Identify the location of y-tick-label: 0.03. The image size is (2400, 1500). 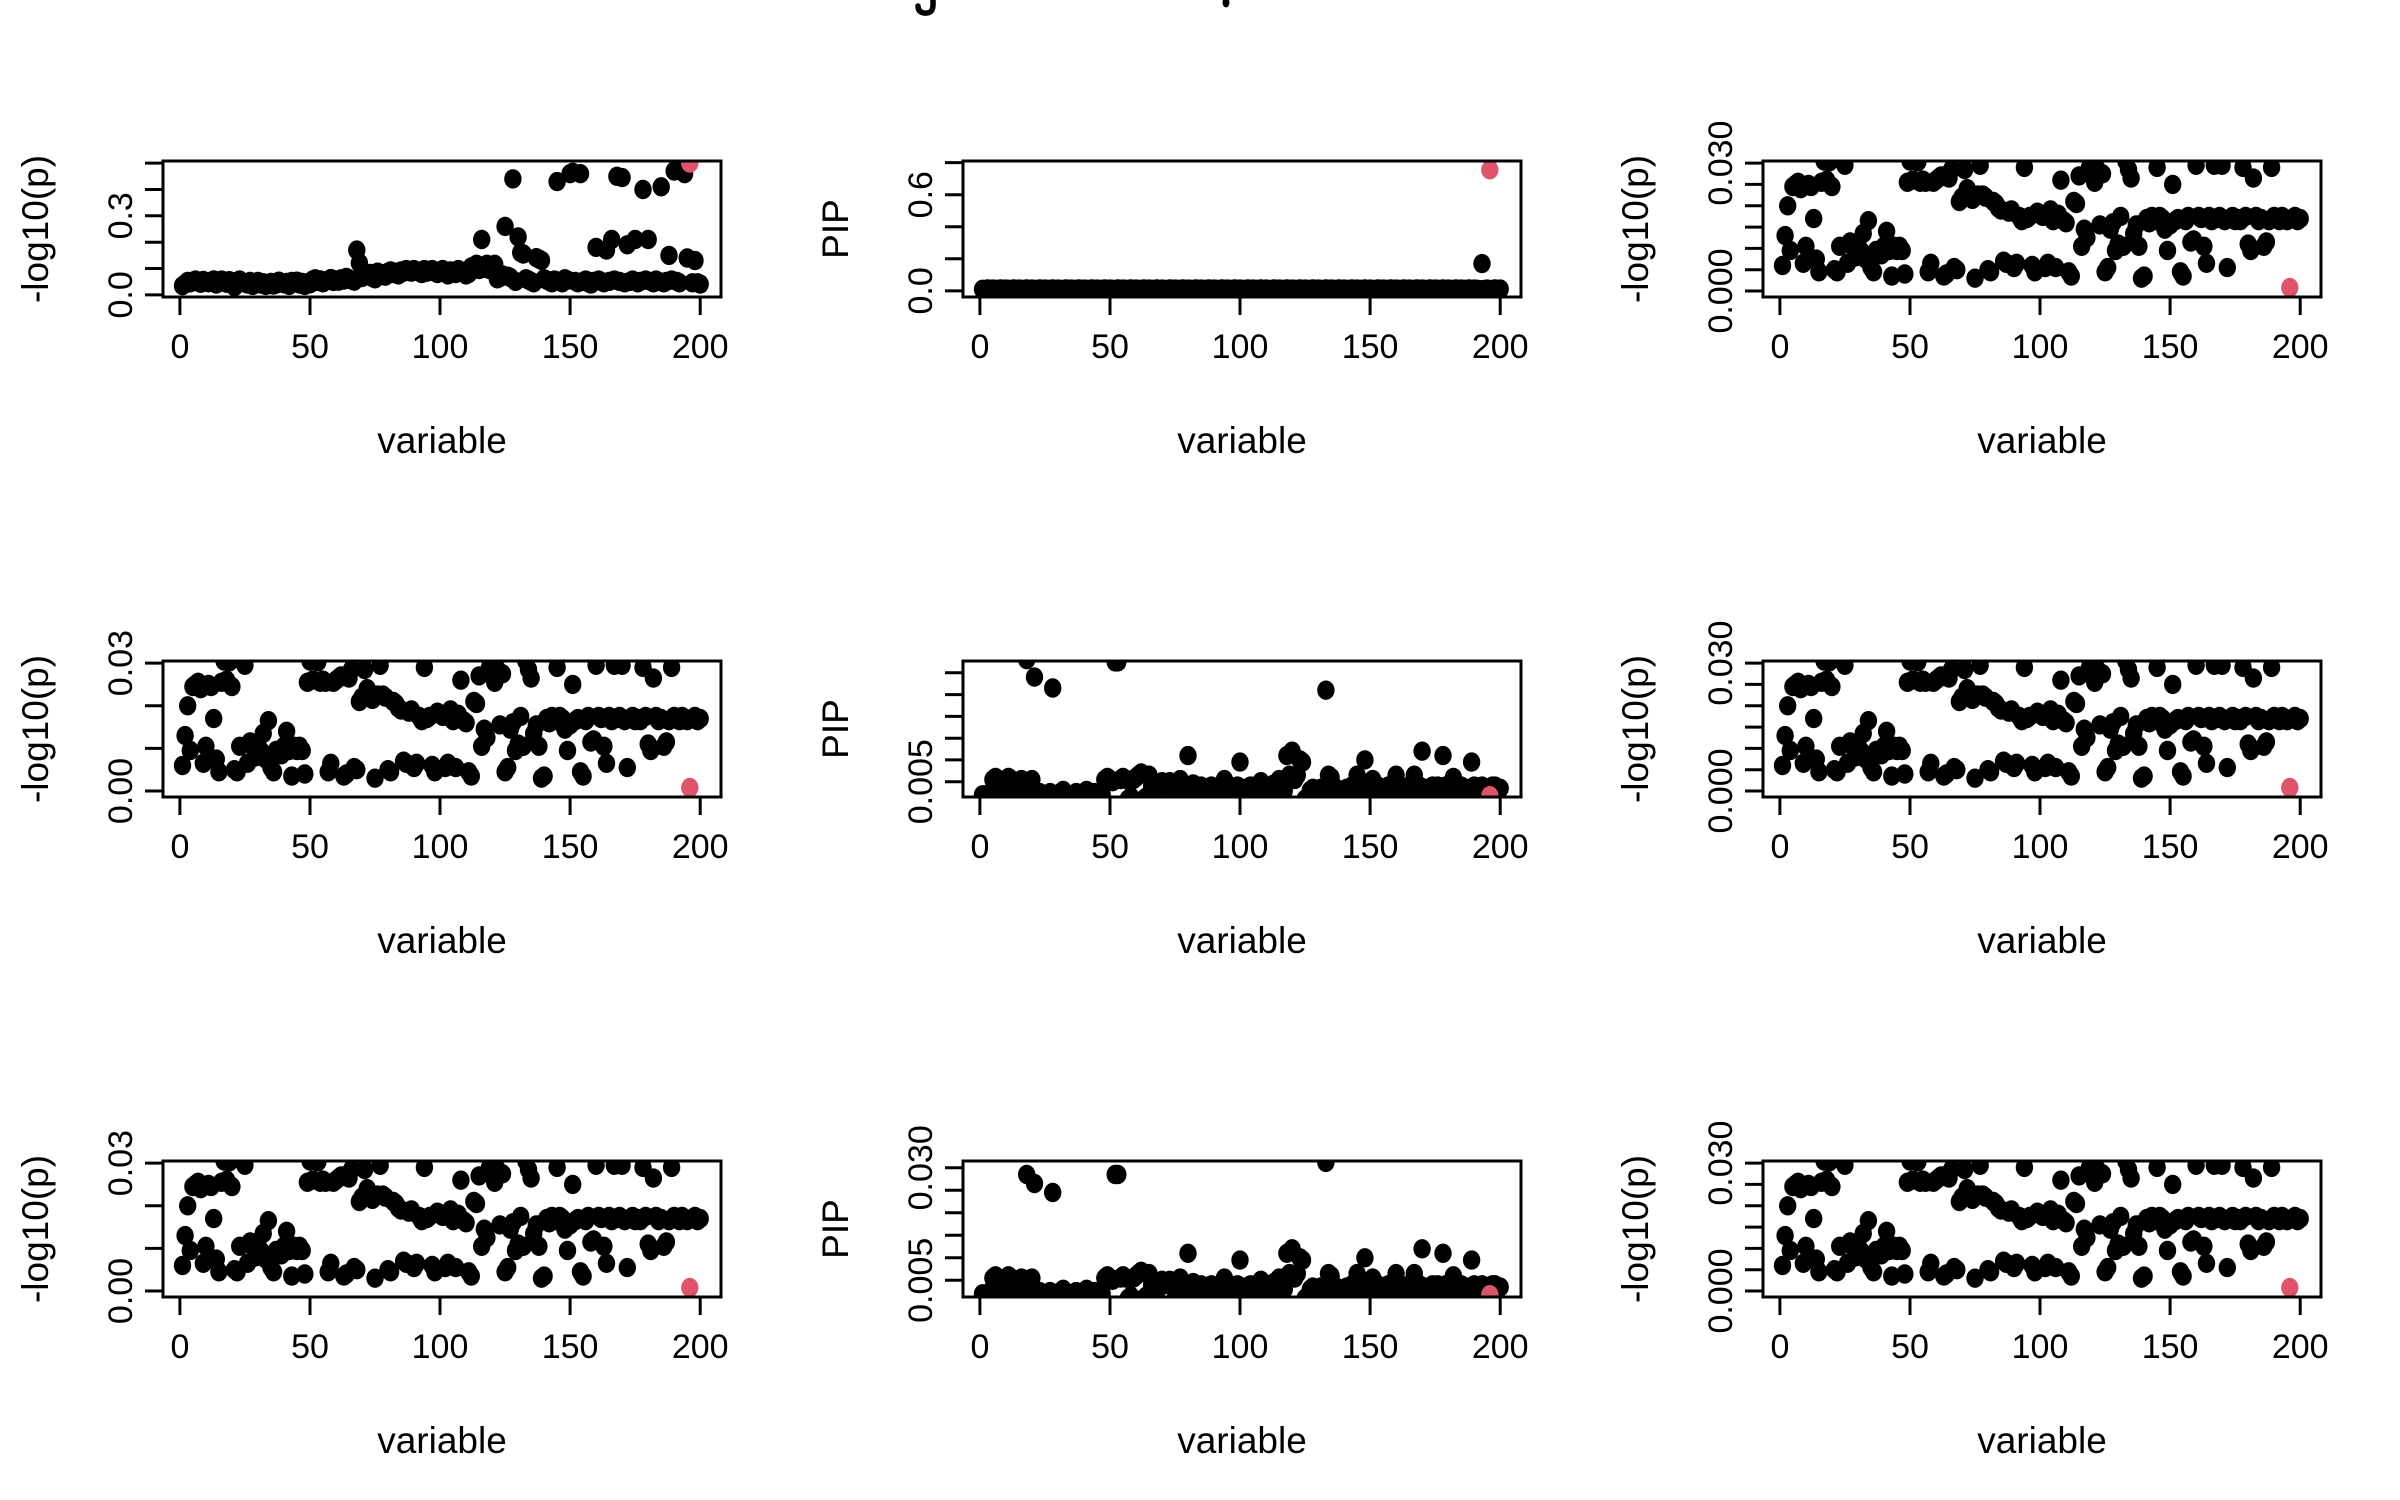
(121, 663).